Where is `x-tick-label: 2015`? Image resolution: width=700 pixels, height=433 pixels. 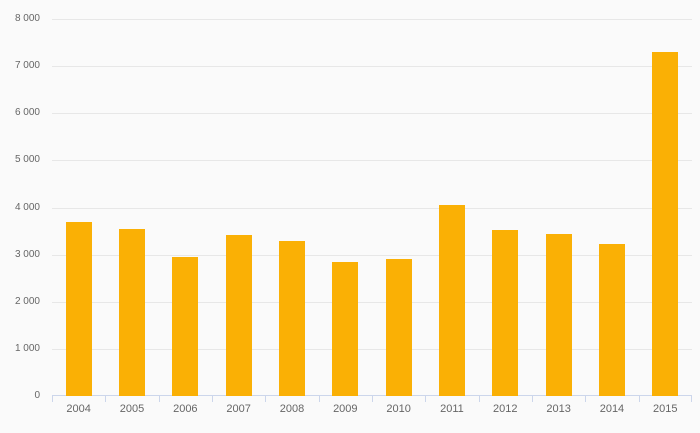 x-tick-label: 2015 is located at coordinates (665, 409).